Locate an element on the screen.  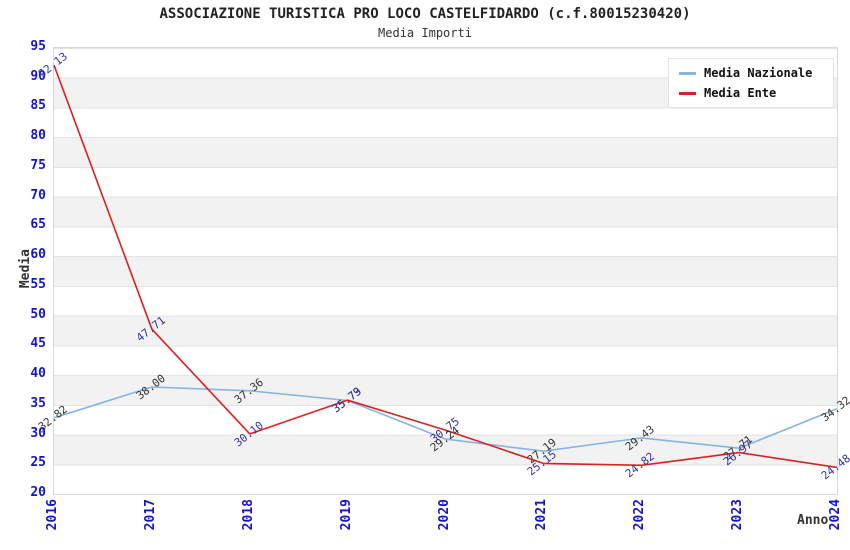
y-axis-tick-label: 80 is located at coordinates (38, 136).